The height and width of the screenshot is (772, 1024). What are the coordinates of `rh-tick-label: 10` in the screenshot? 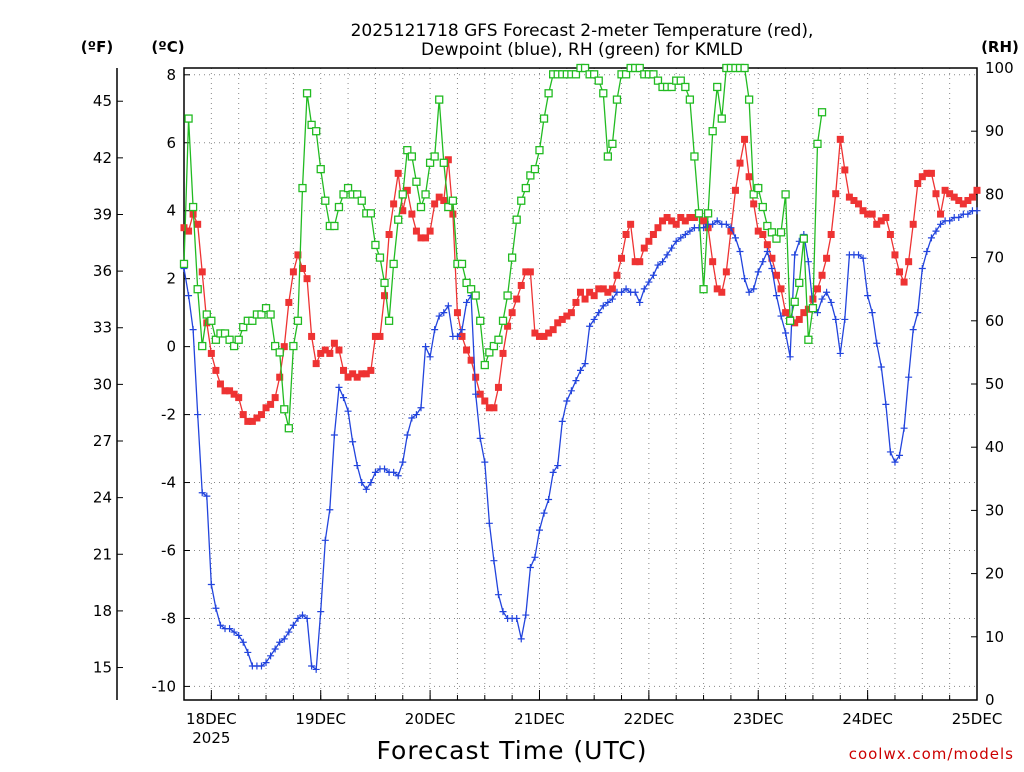 It's located at (994, 637).